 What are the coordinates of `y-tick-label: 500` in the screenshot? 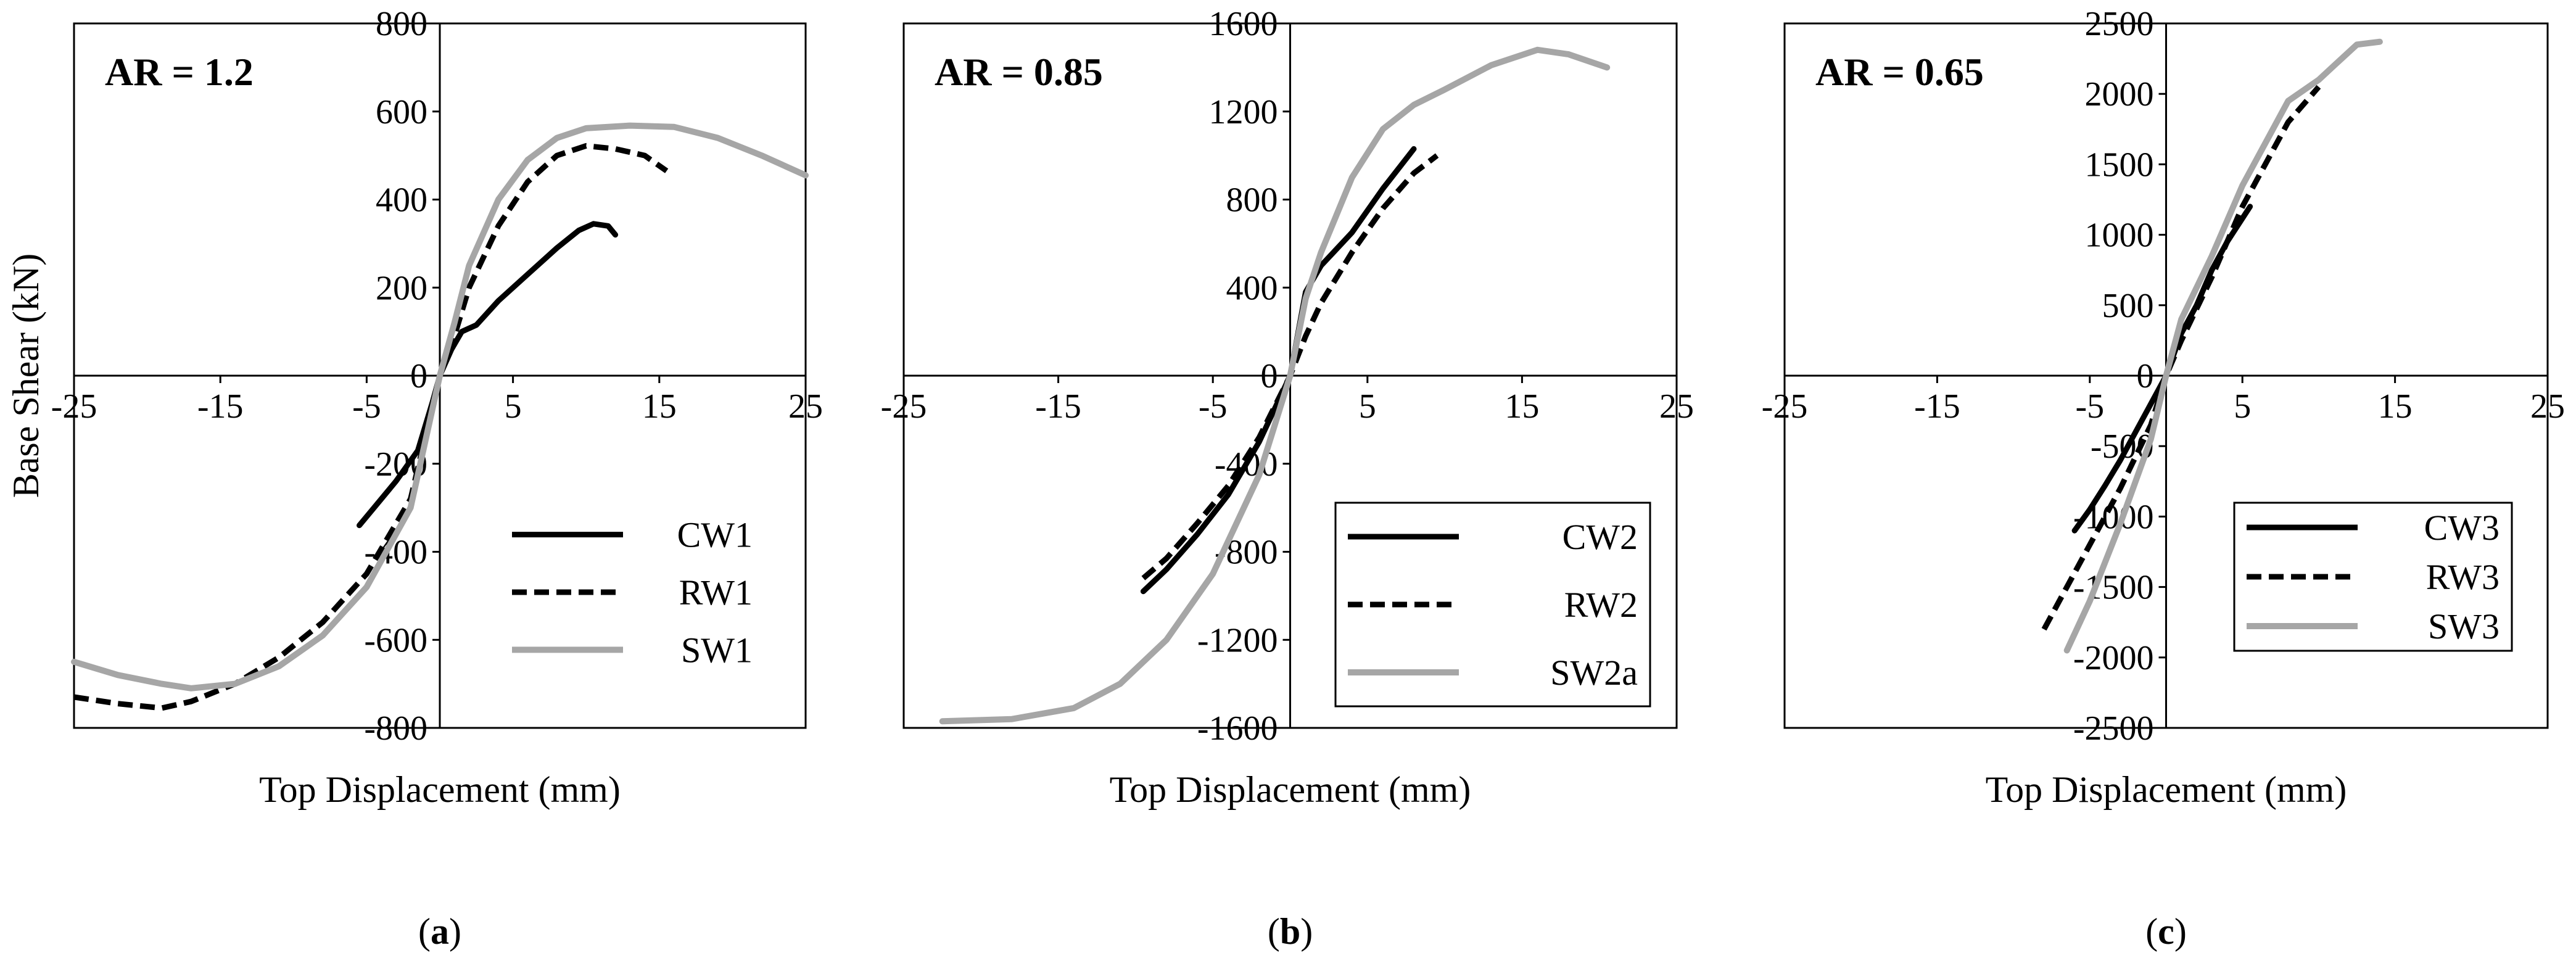 It's located at (2128, 306).